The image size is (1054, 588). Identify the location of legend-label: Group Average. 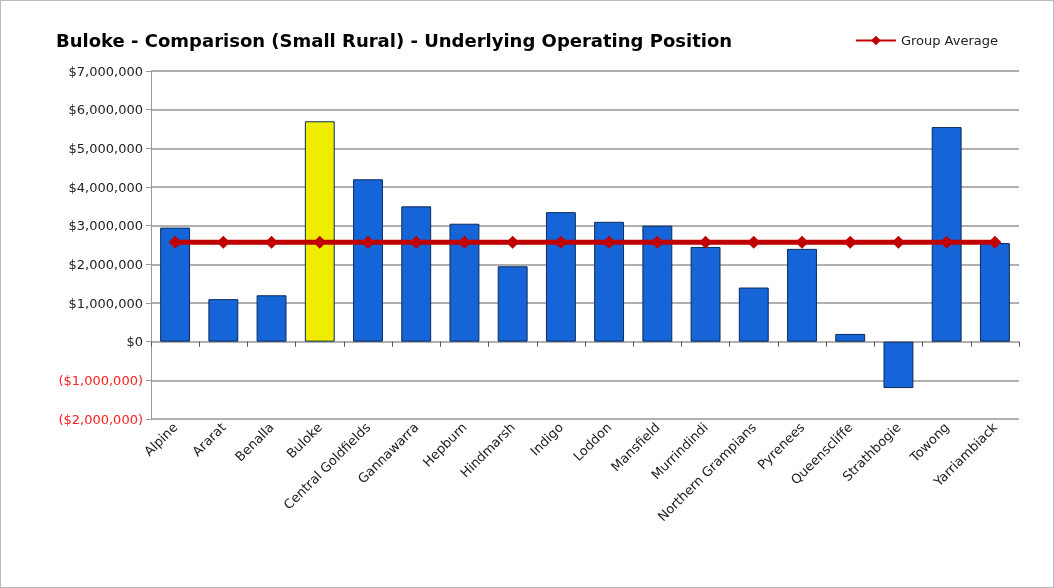
(949, 40).